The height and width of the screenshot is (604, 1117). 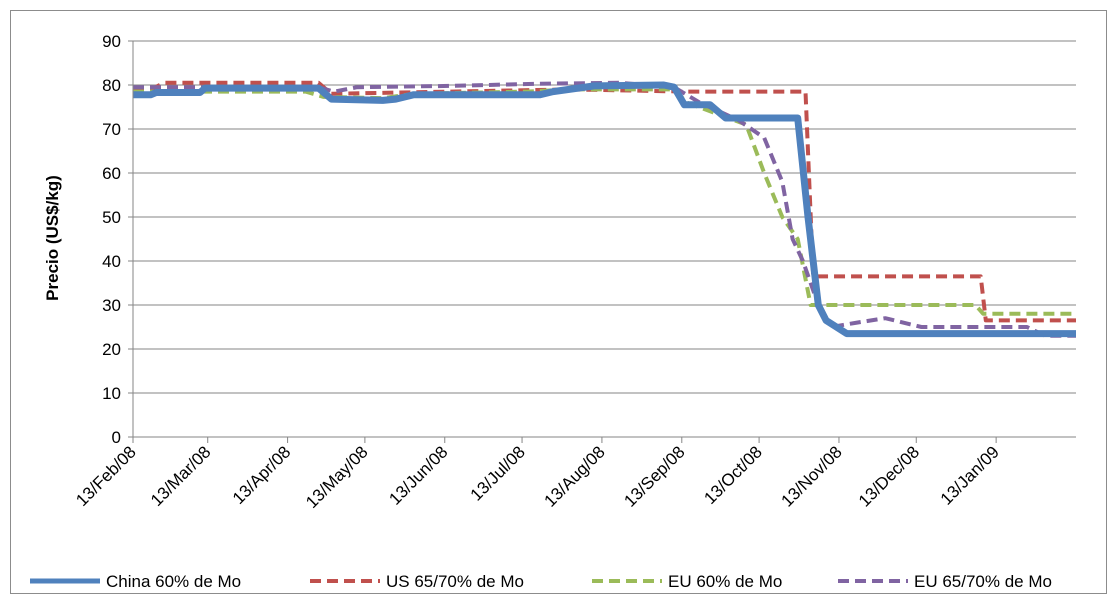 I want to click on y-tick-label: 90, so click(x=111, y=41).